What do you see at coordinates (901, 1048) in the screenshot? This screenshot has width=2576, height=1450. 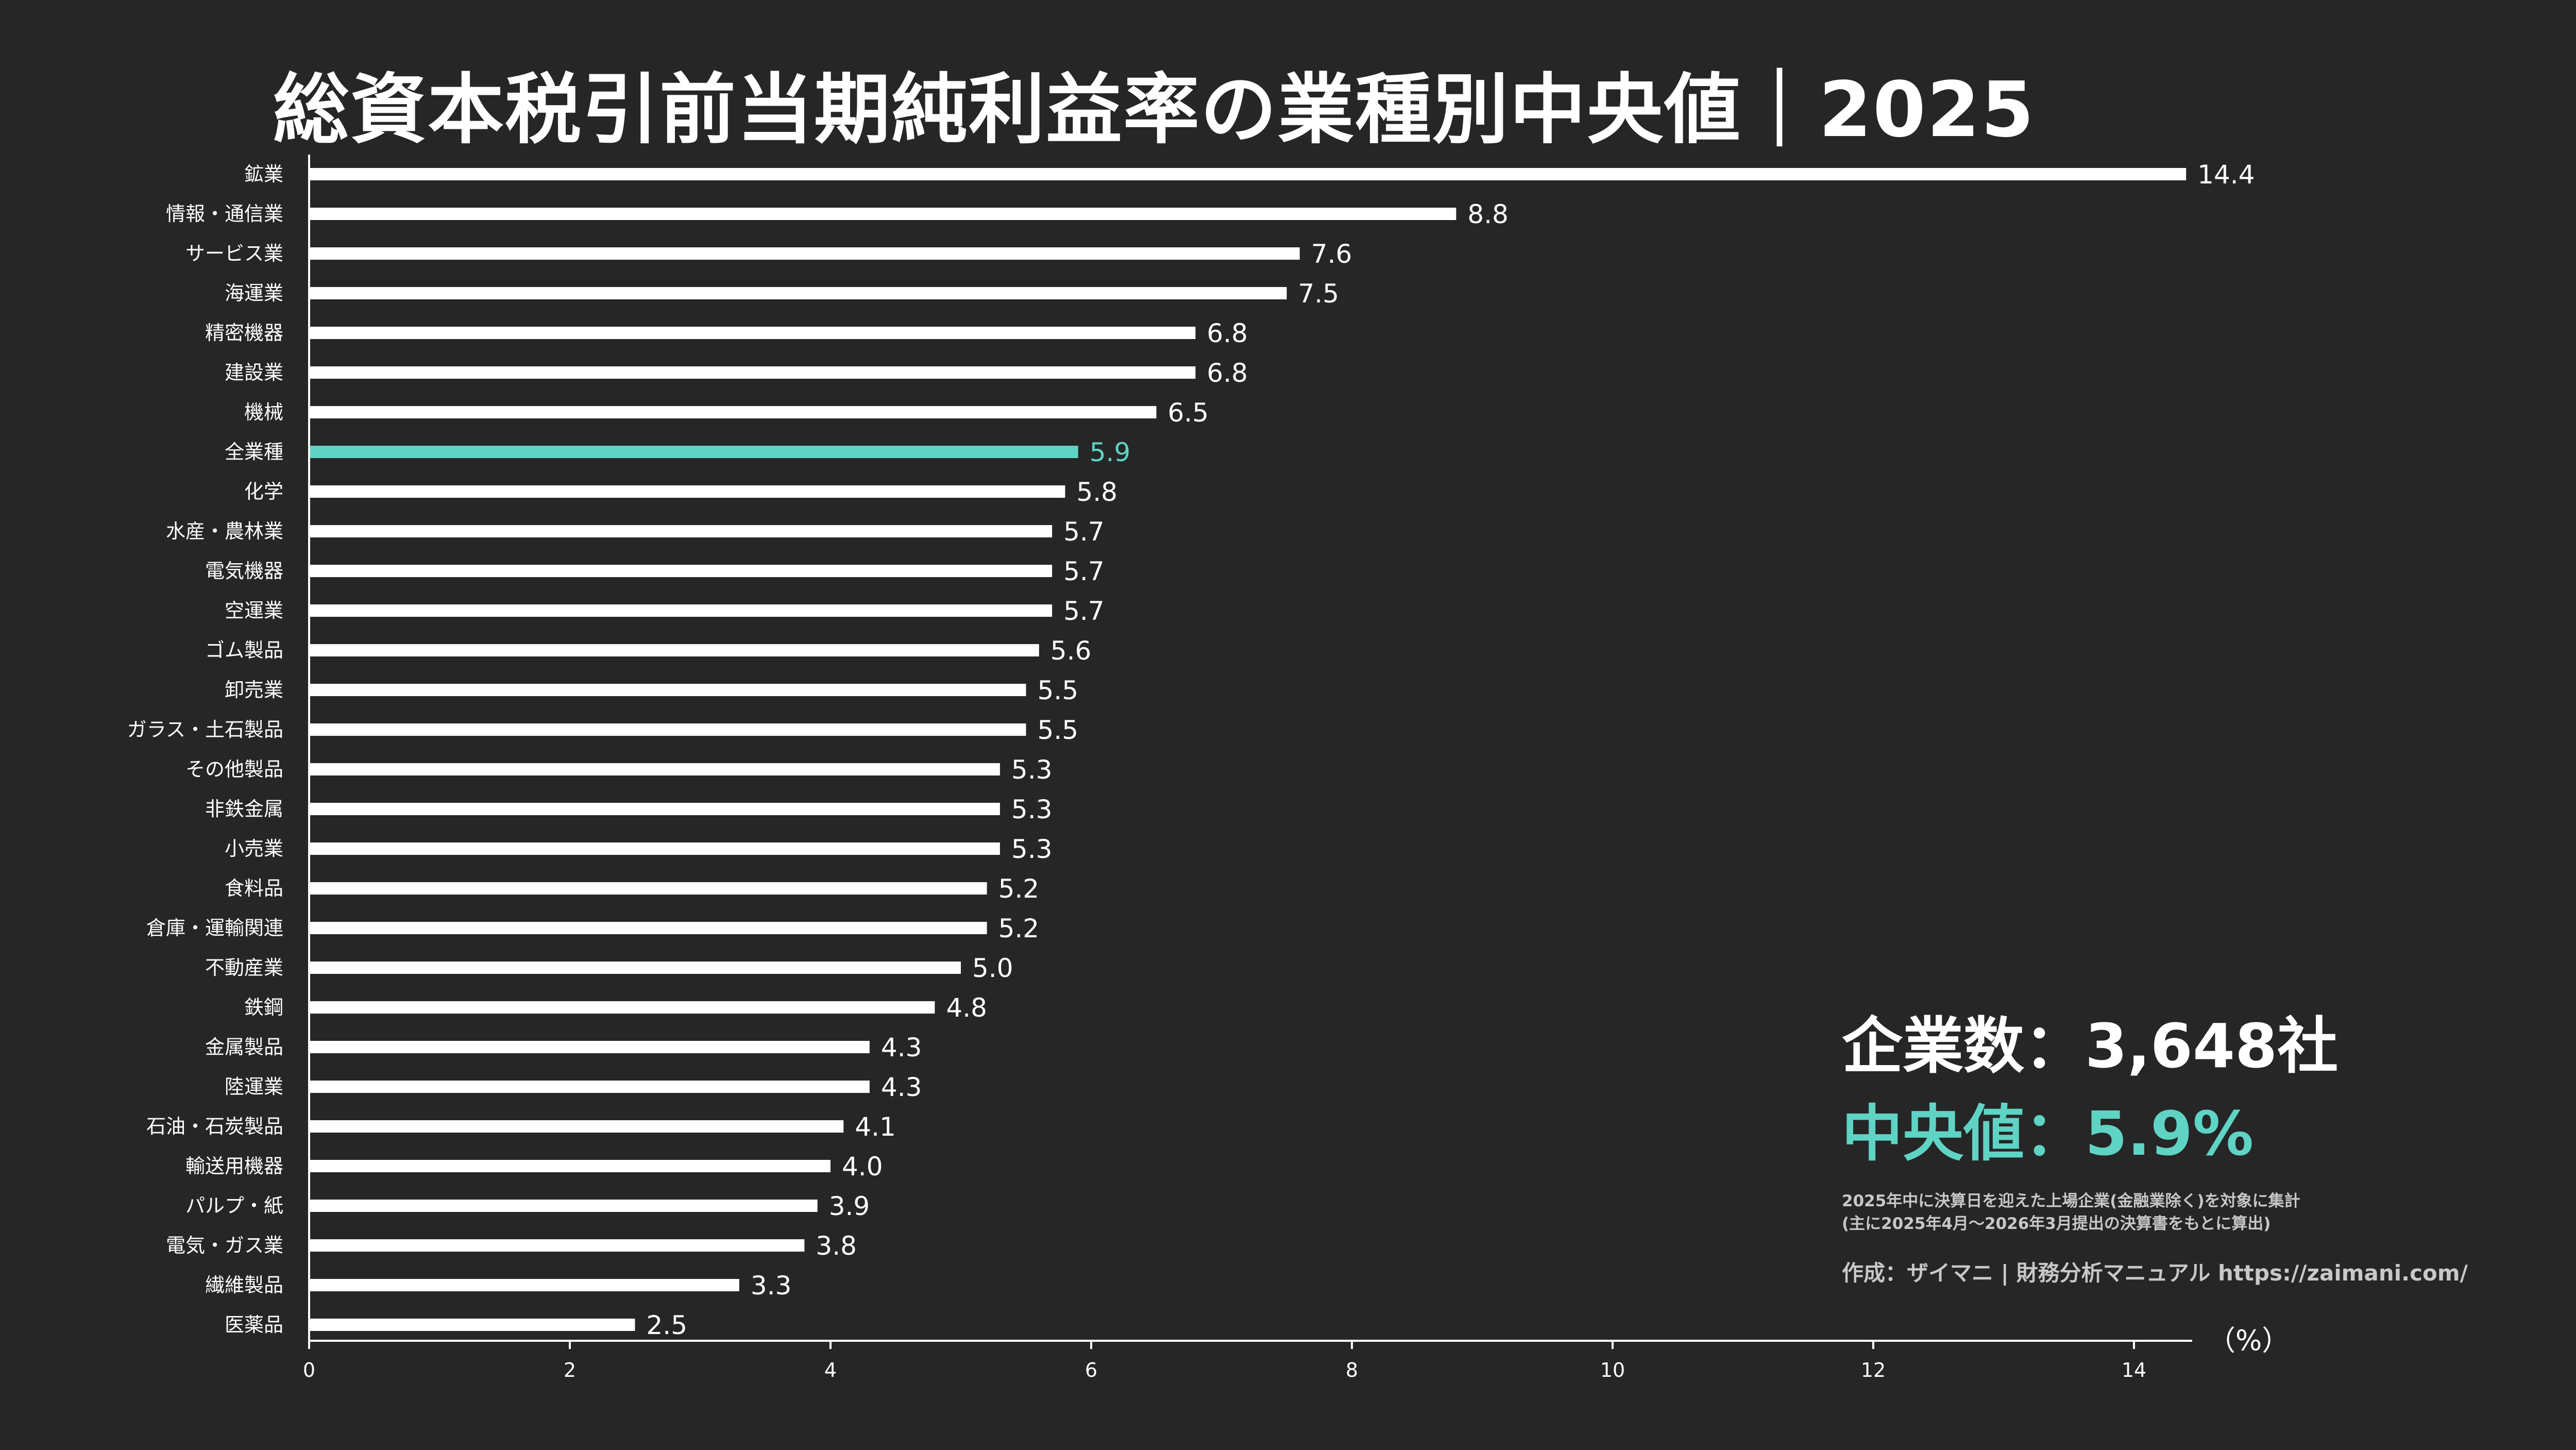 I see `value-label-22: 4.3` at bounding box center [901, 1048].